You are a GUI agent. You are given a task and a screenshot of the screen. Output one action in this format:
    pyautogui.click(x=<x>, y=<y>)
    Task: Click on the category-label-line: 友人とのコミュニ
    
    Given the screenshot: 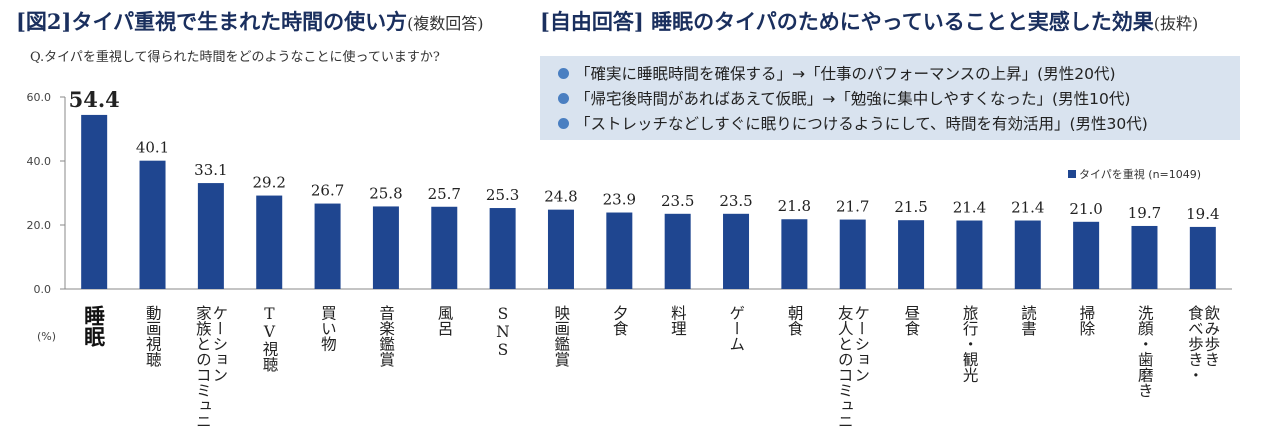 What is the action you would take?
    pyautogui.click(x=844, y=367)
    